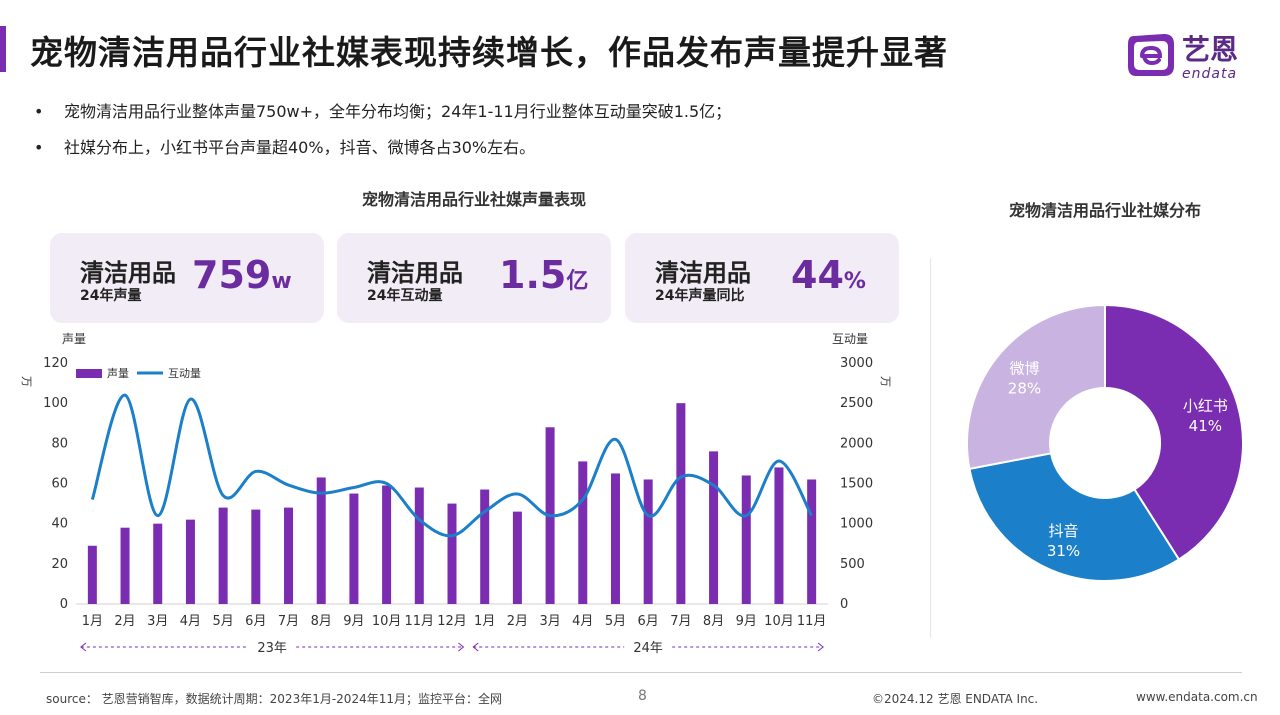  What do you see at coordinates (184, 373) in the screenshot?
I see `legend-line-label: 互动量` at bounding box center [184, 373].